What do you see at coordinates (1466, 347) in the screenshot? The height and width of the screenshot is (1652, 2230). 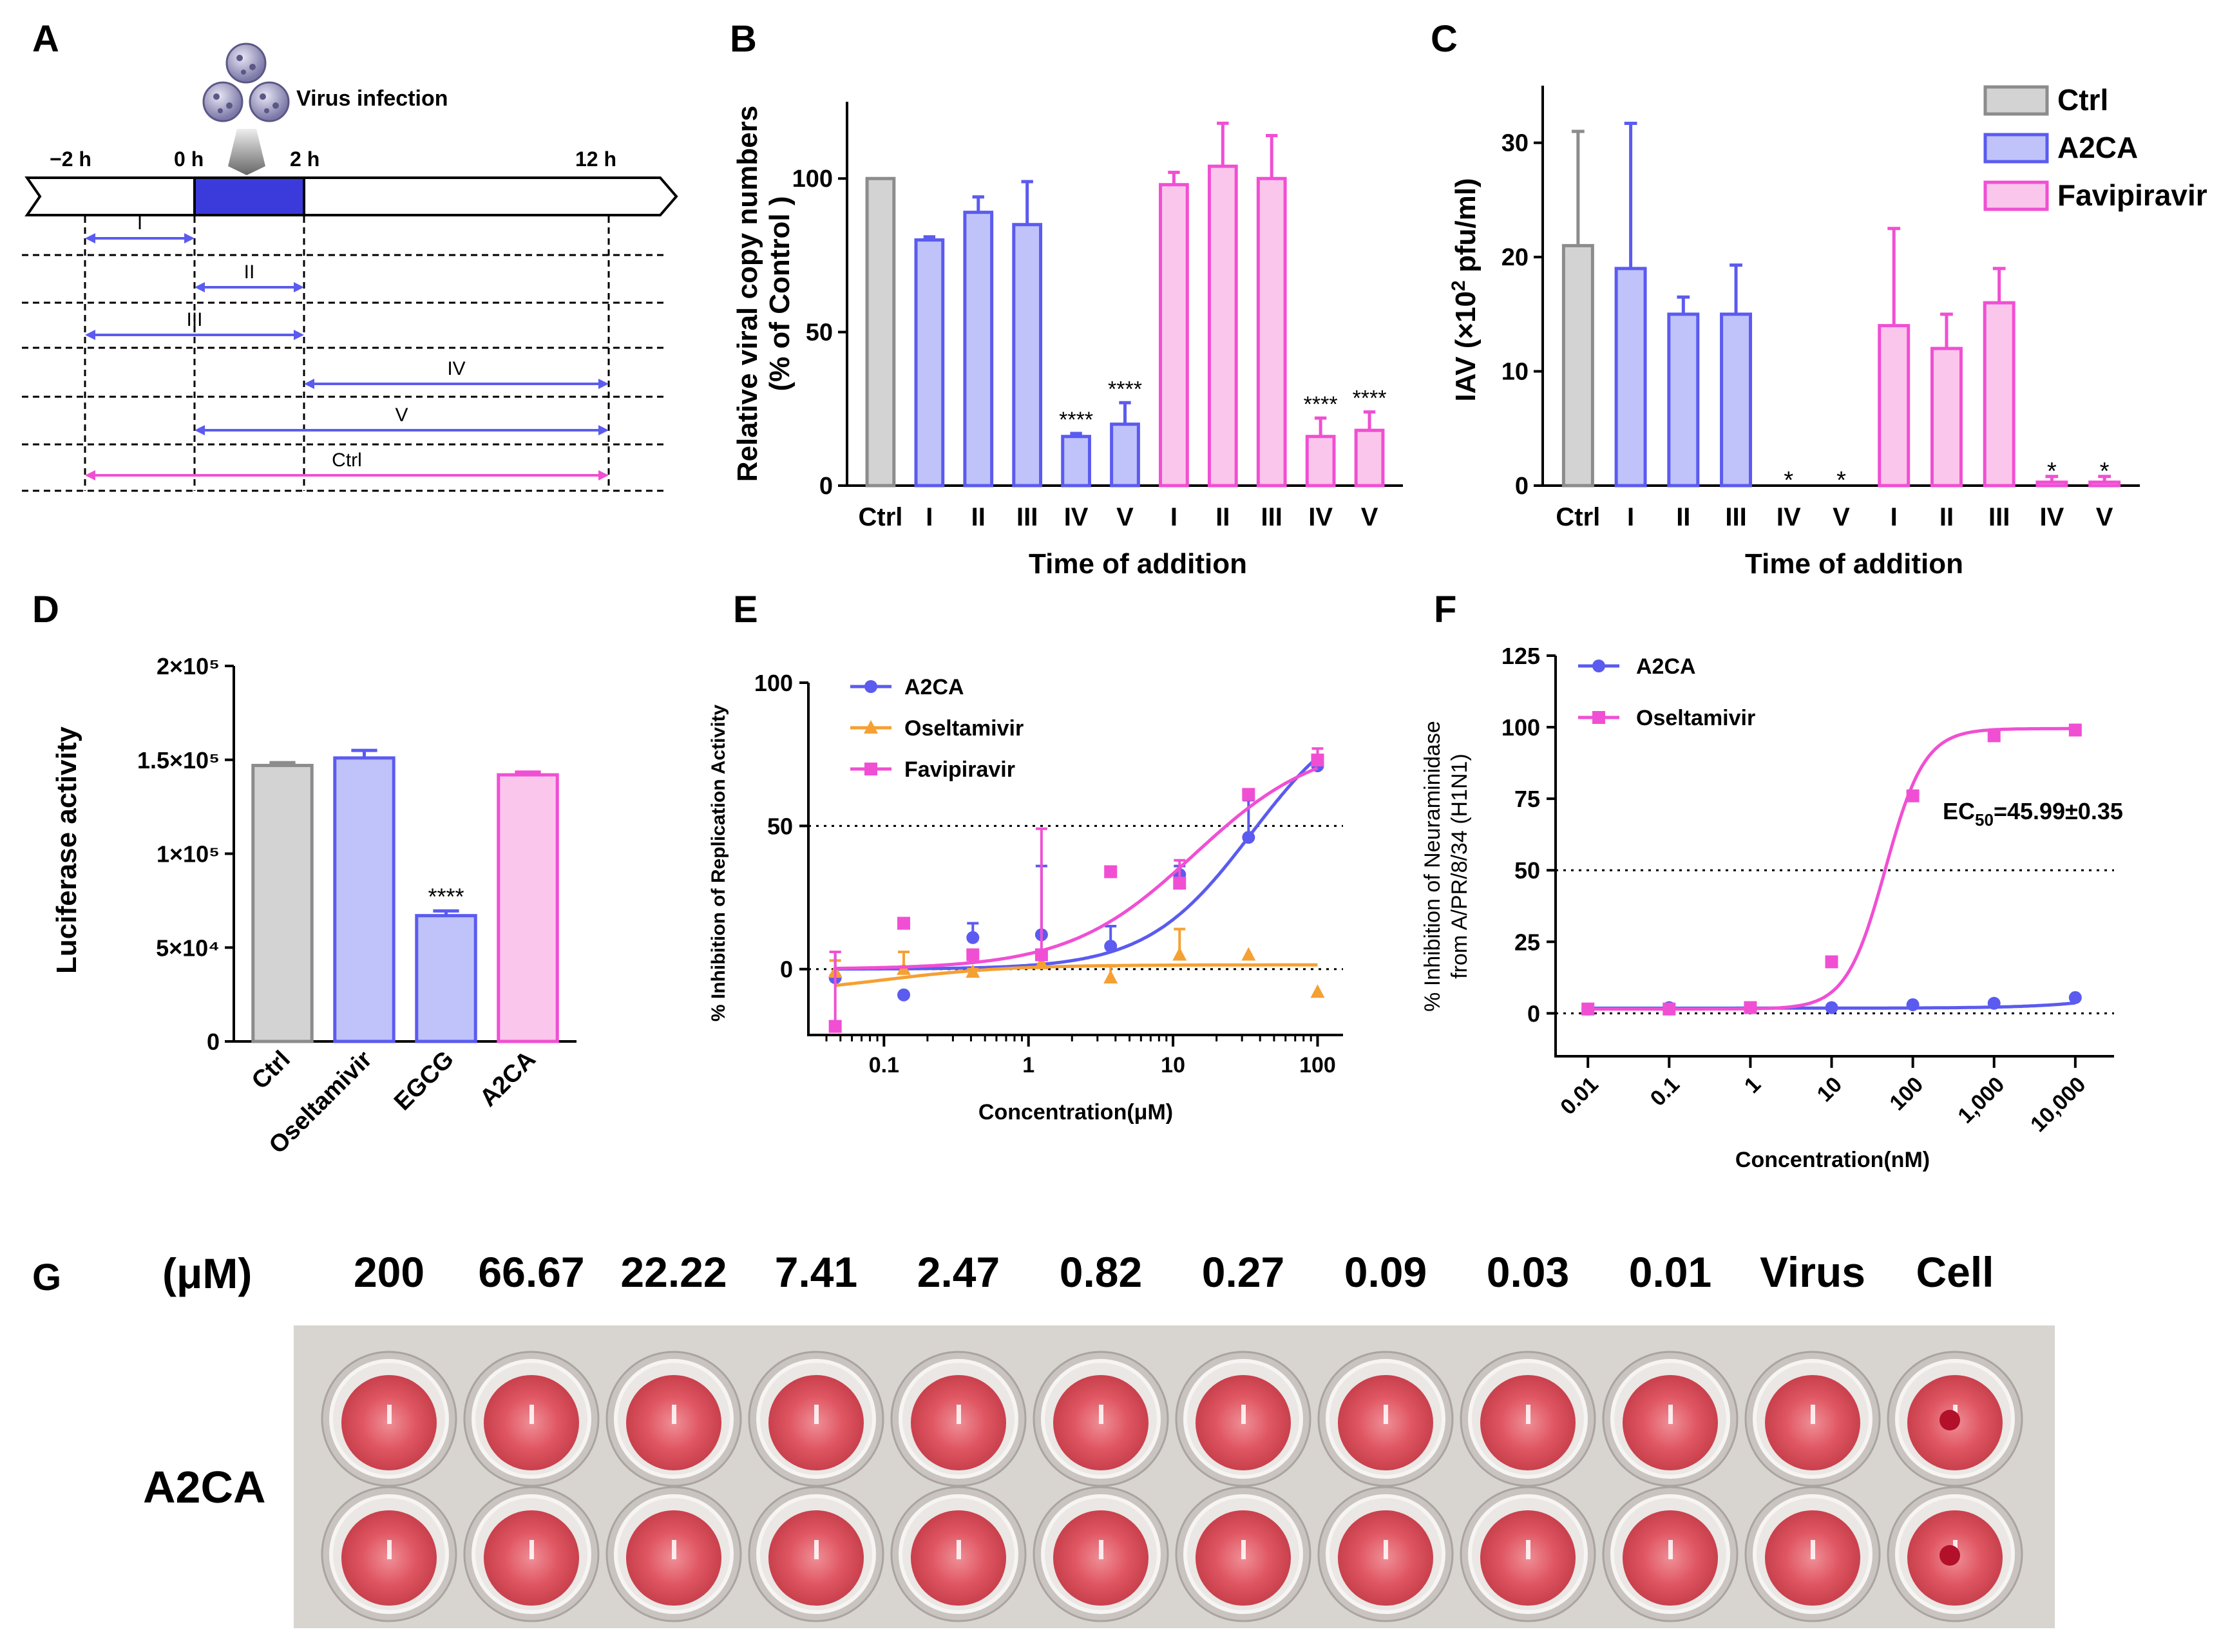 I see `y-axis-label-part: IAV (×10` at bounding box center [1466, 347].